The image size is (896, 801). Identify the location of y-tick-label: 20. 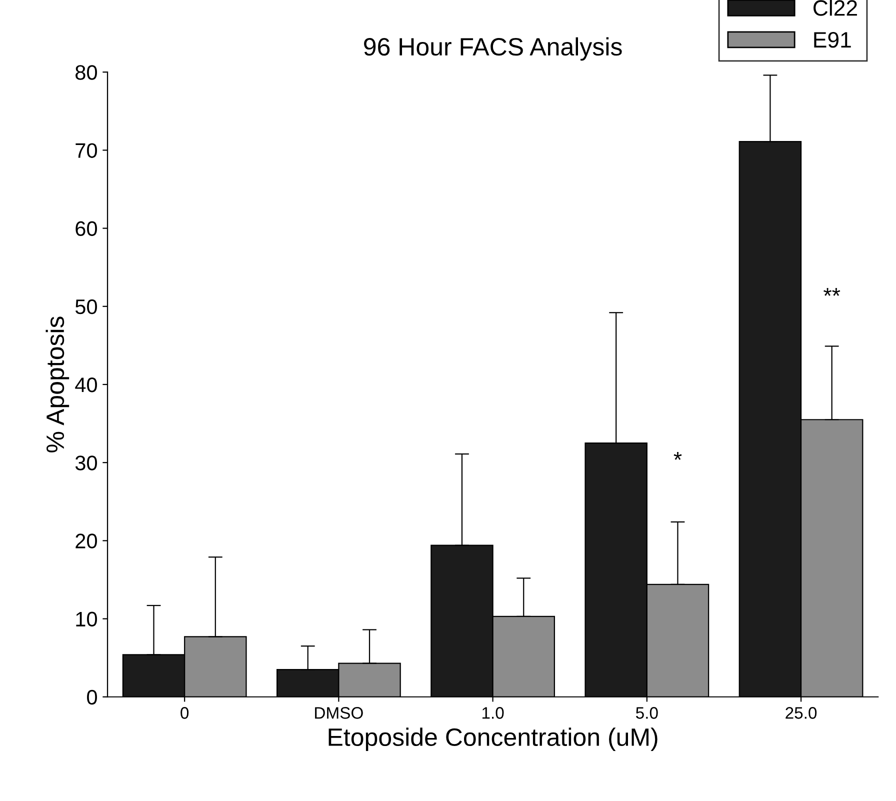
(86, 541).